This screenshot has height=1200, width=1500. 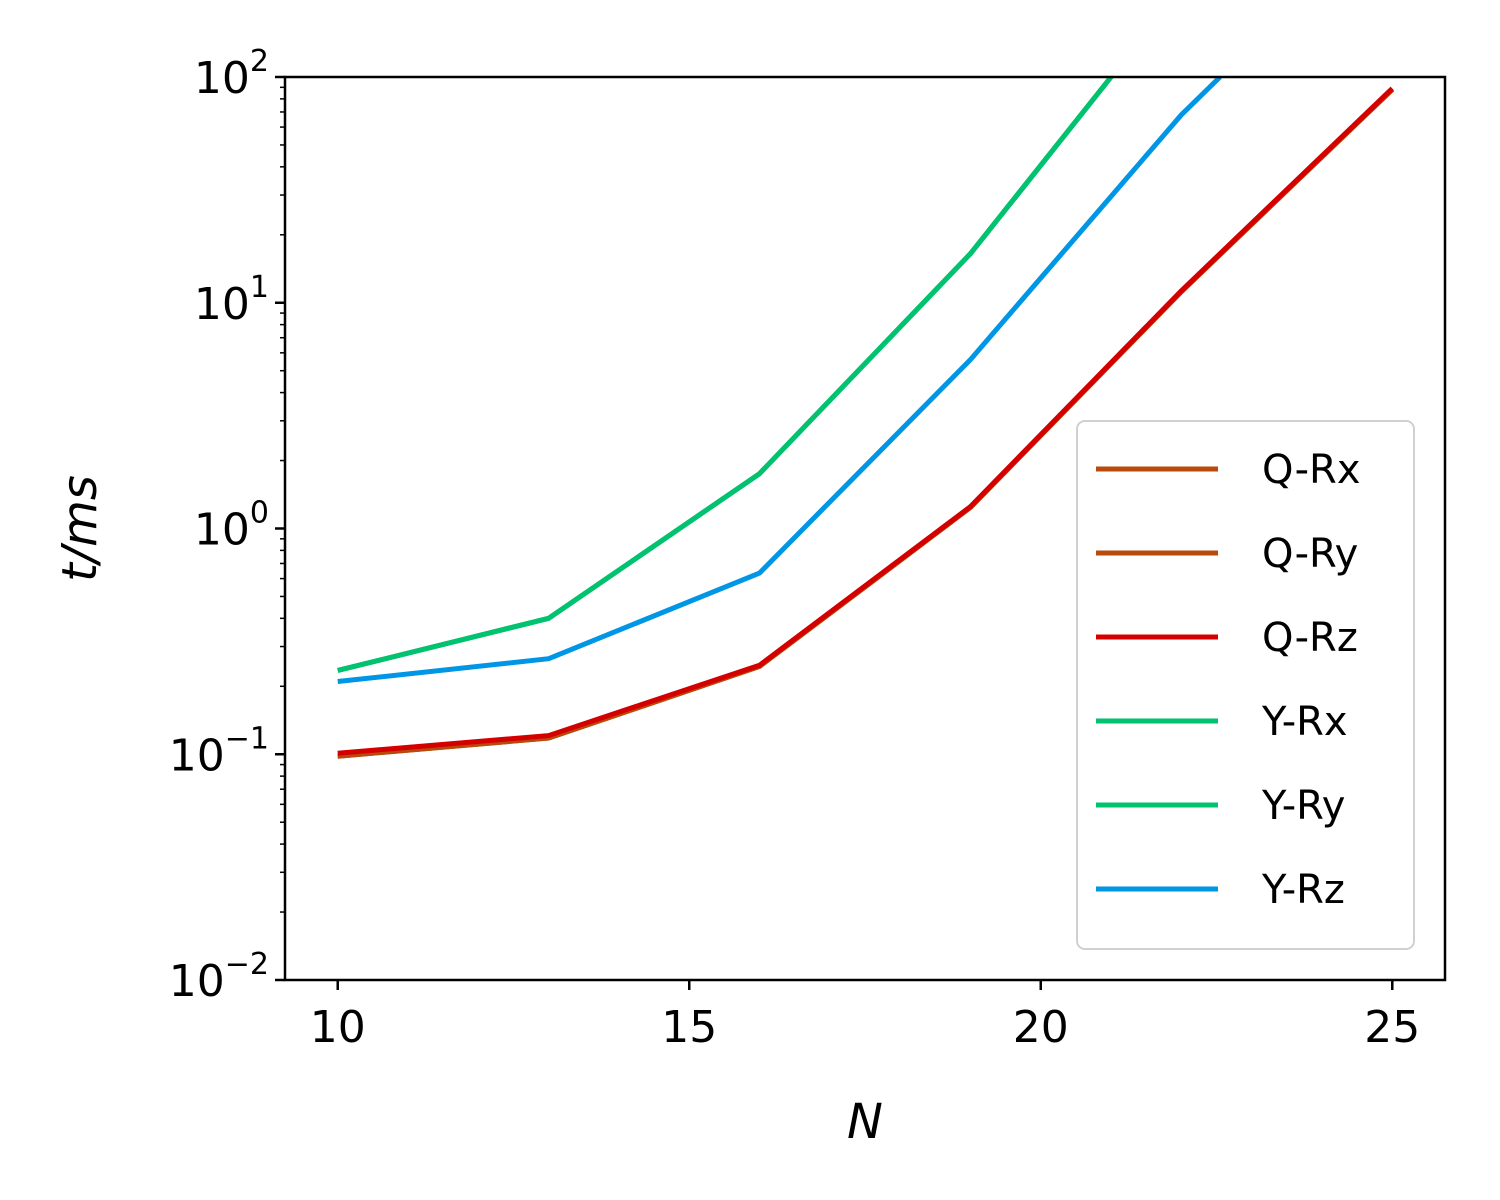 I want to click on y-tick-label: 10⁻², so click(x=219, y=977).